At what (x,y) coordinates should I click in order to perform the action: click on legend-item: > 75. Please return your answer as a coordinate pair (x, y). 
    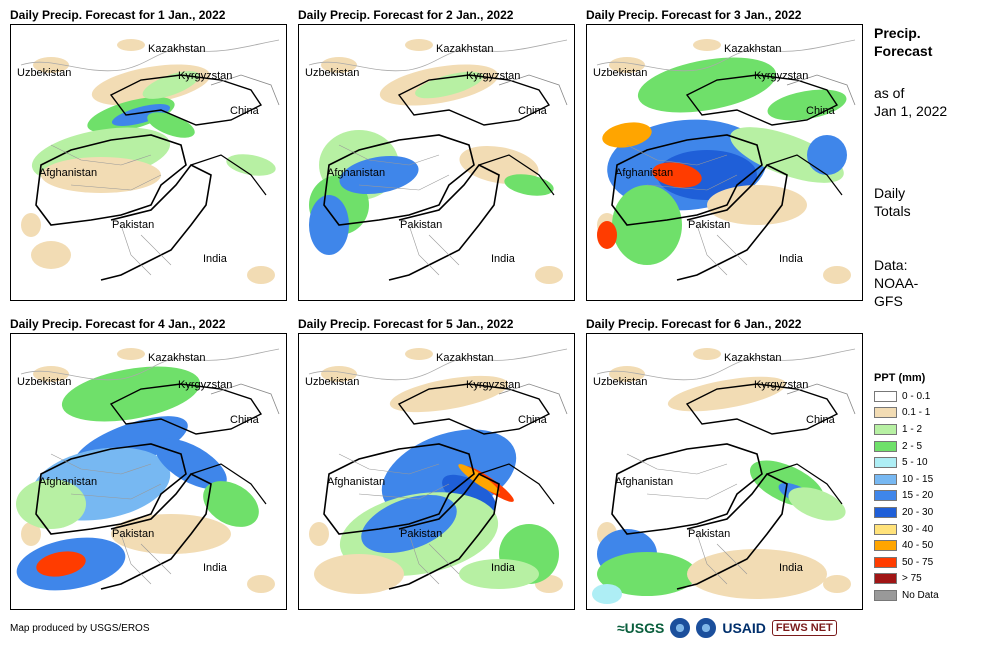
    Looking at the image, I should click on (906, 579).